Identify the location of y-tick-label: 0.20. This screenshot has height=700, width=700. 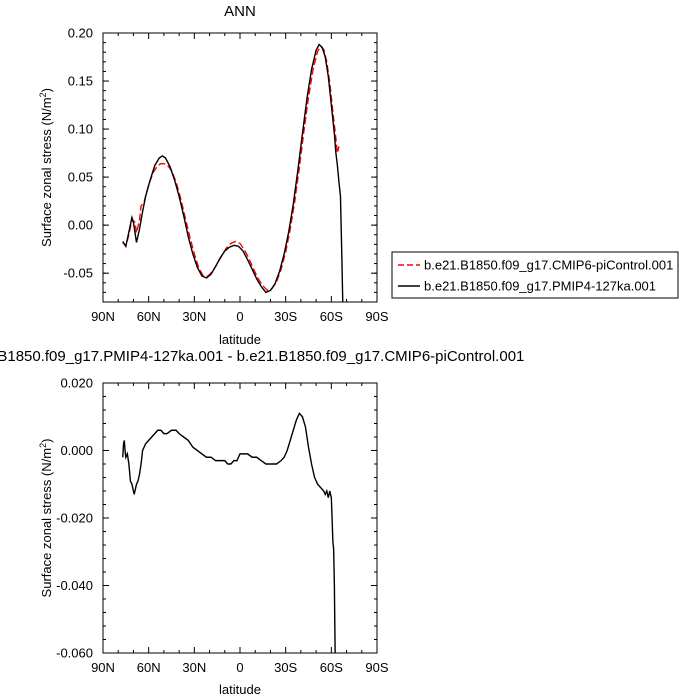
(80, 33).